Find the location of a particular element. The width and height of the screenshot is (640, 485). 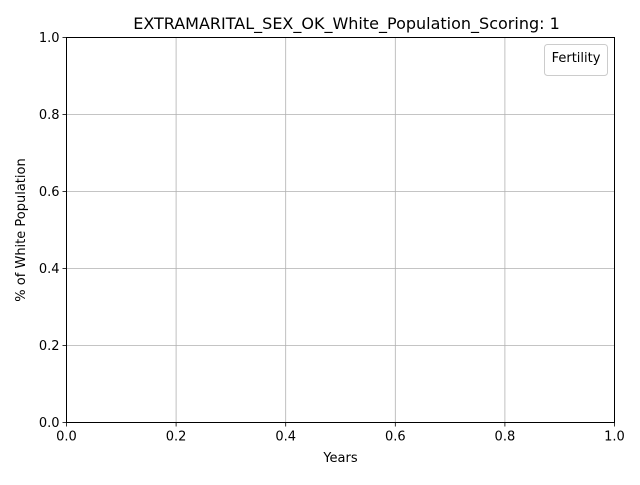

legend-box is located at coordinates (576, 60).